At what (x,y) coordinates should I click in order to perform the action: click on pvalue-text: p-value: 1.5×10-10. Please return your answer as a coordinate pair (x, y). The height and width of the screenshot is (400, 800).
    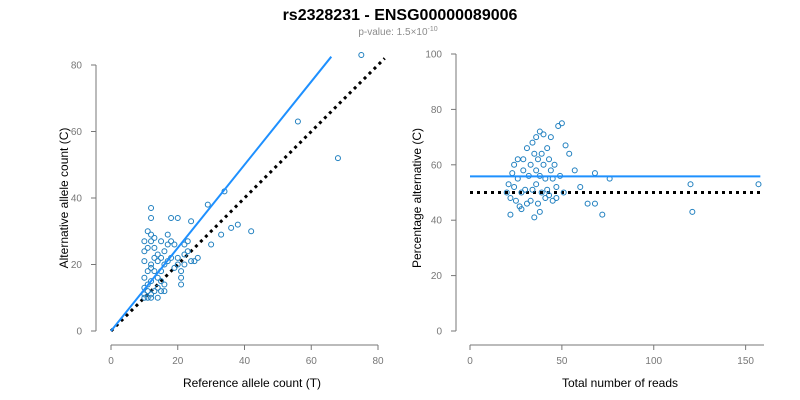
    Looking at the image, I should click on (397, 32).